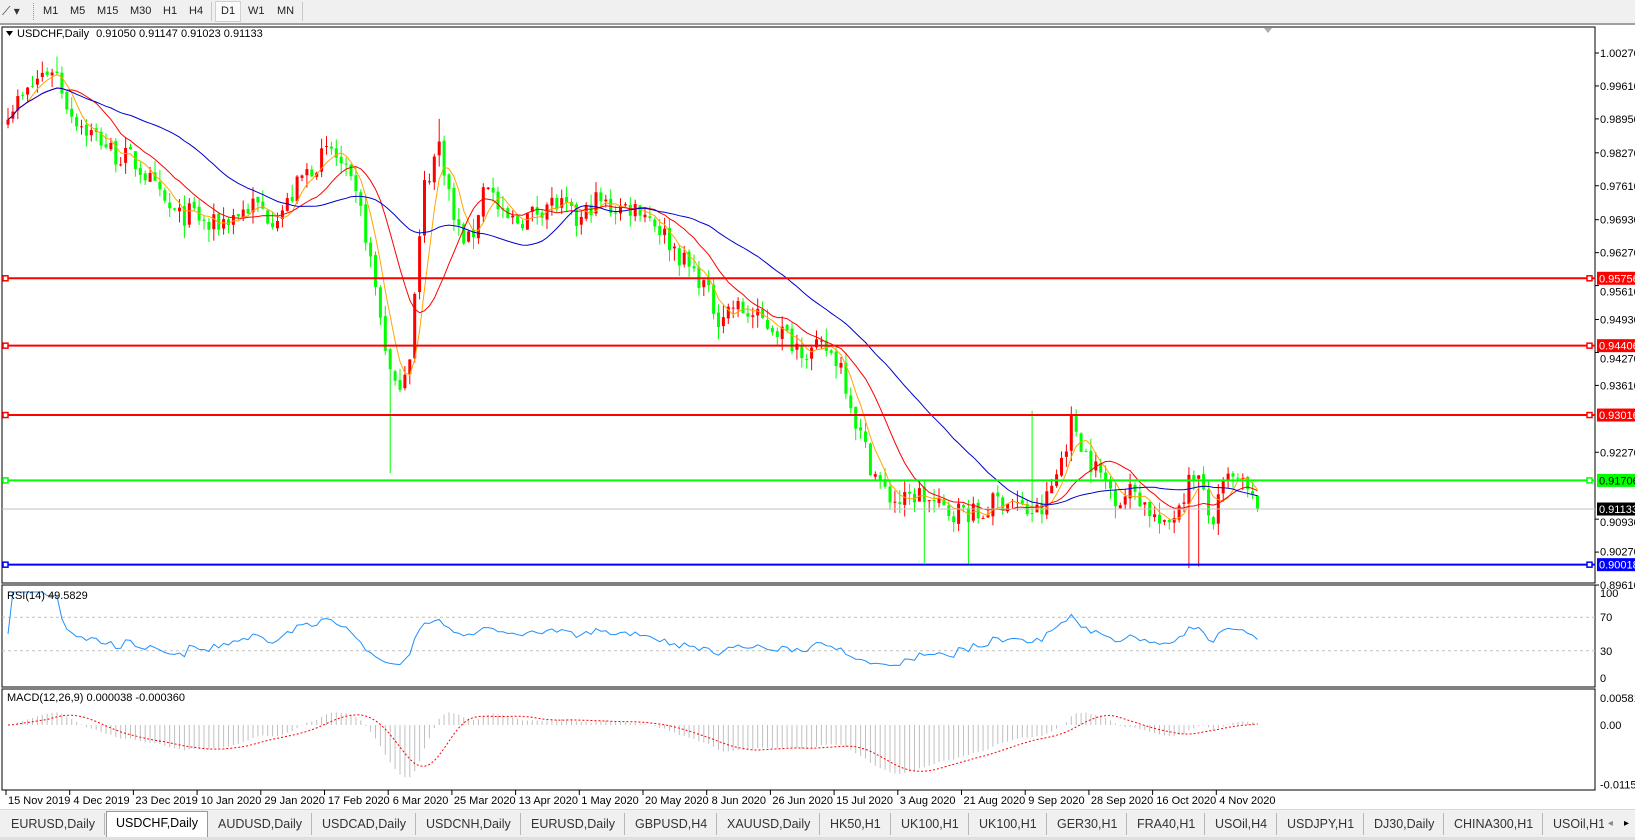 The height and width of the screenshot is (840, 1635). Describe the element at coordinates (261, 824) in the screenshot. I see `tab-audusd-daily: AUDUSD,Daily` at that location.